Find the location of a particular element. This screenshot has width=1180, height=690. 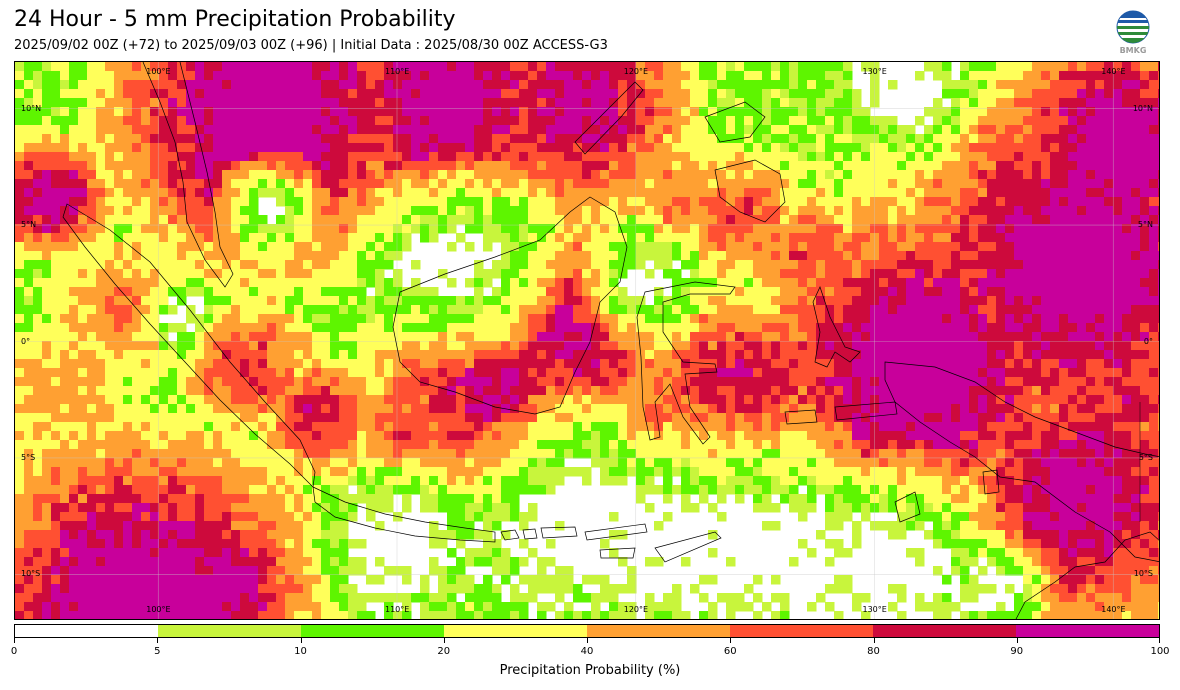

colorbar is located at coordinates (587, 631).